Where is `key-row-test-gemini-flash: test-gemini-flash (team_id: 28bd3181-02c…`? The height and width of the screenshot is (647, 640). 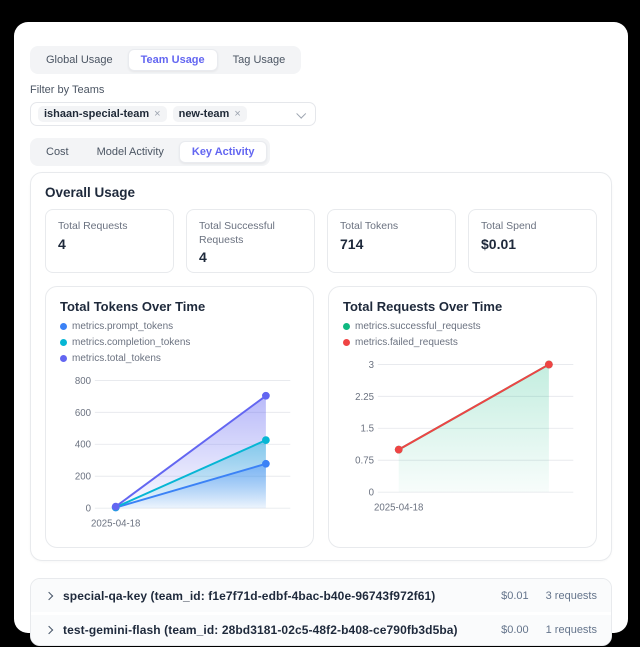
key-row-test-gemini-flash: test-gemini-flash (team_id: 28bd3181-02c… is located at coordinates (321, 628).